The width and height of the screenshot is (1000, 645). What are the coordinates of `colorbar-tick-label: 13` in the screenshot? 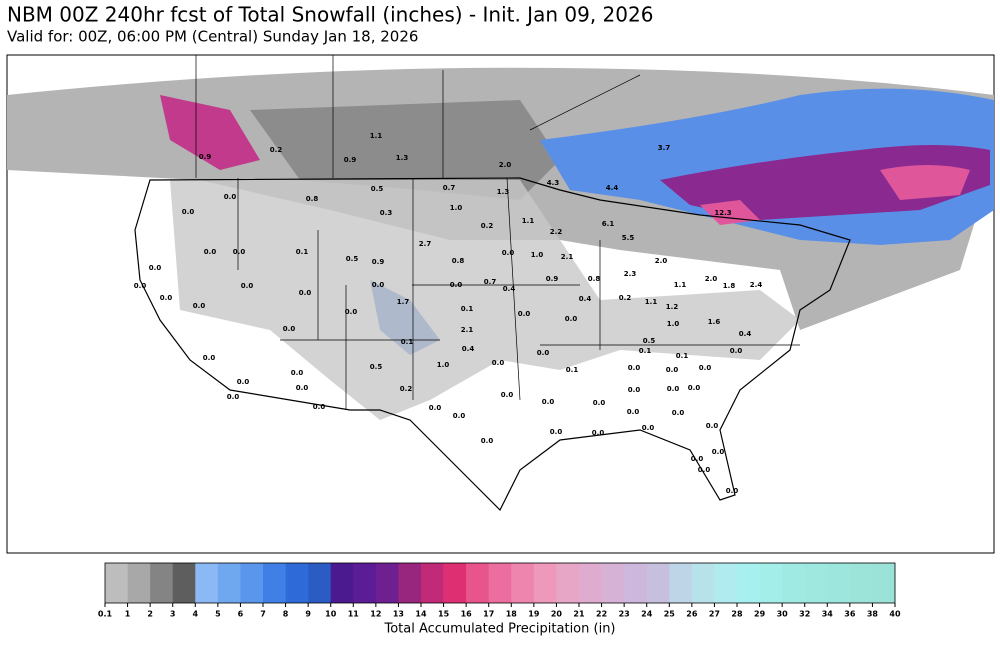 It's located at (398, 614).